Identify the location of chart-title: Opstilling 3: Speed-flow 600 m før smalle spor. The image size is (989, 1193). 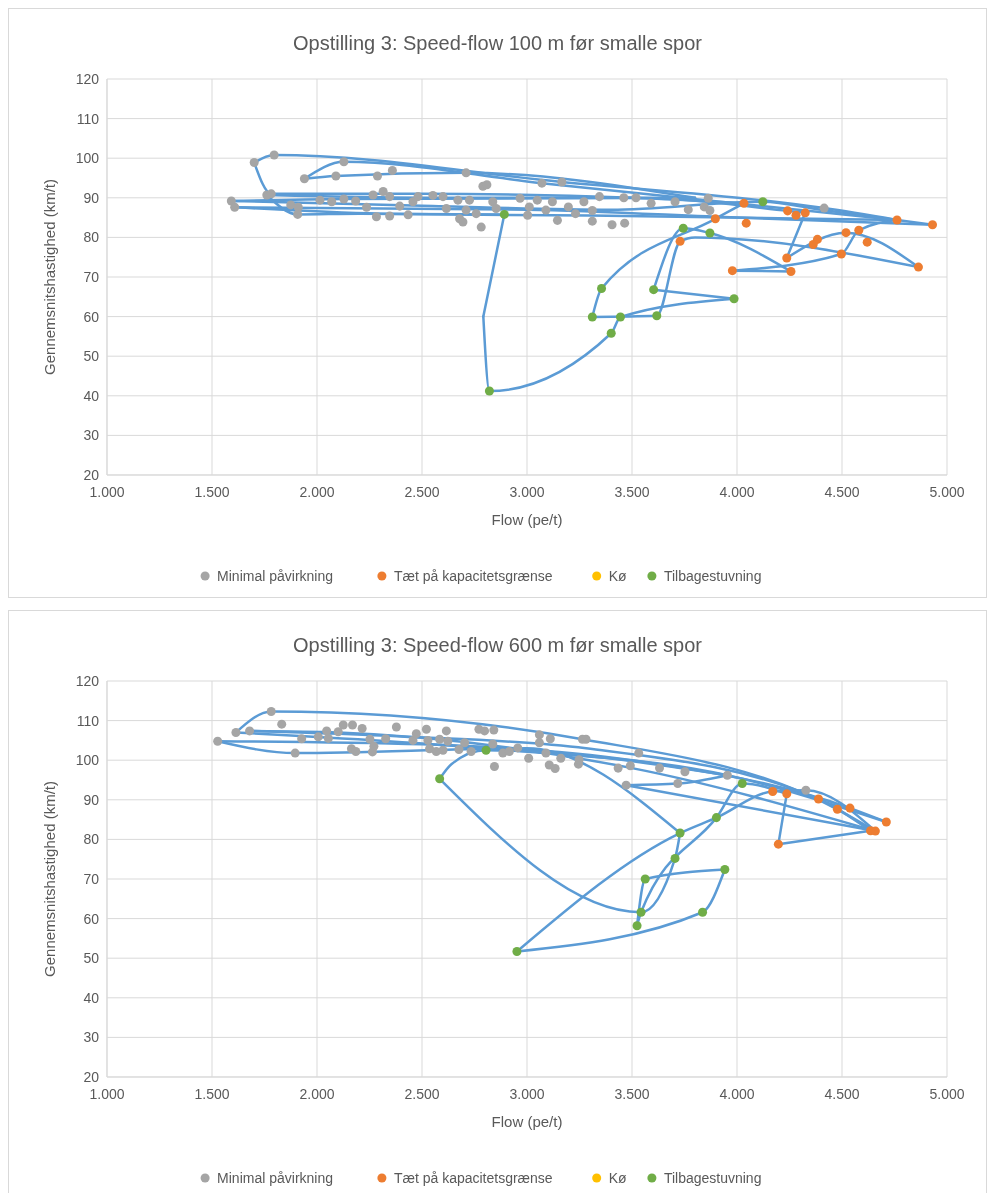
(497, 645).